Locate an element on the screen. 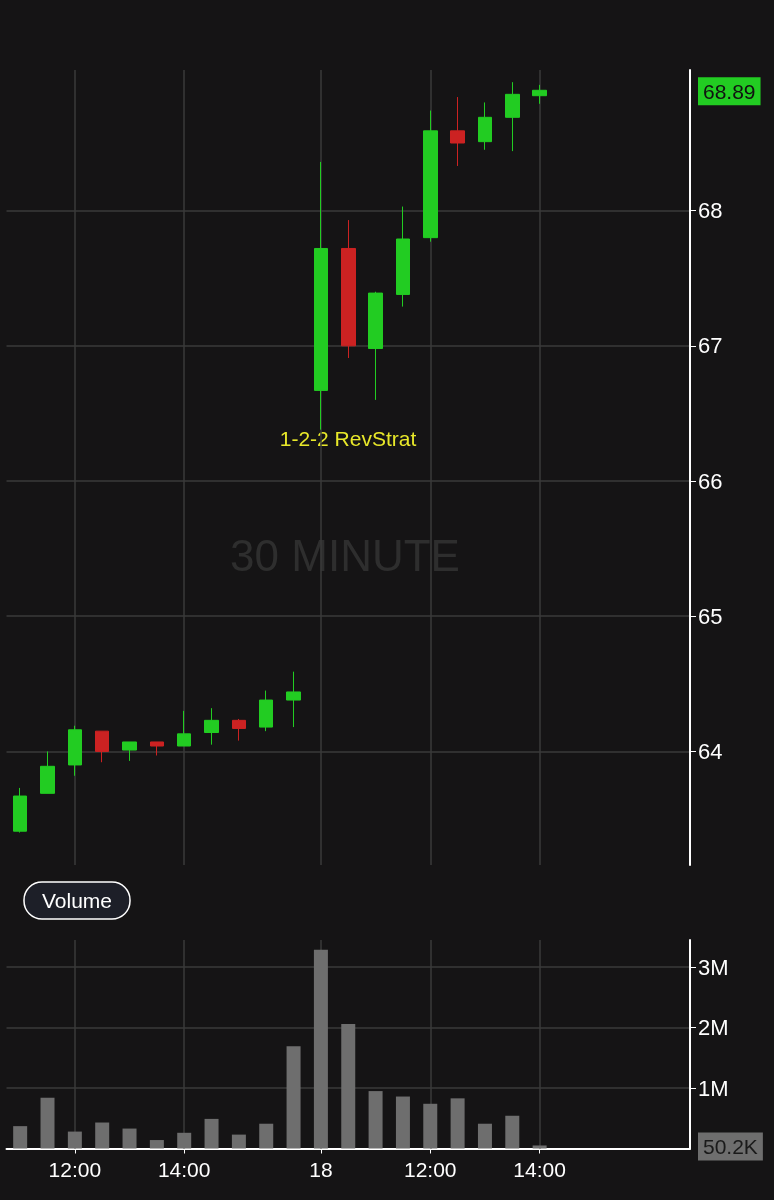 Image resolution: width=774 pixels, height=1200 pixels. text: 50.2K is located at coordinates (730, 1147).